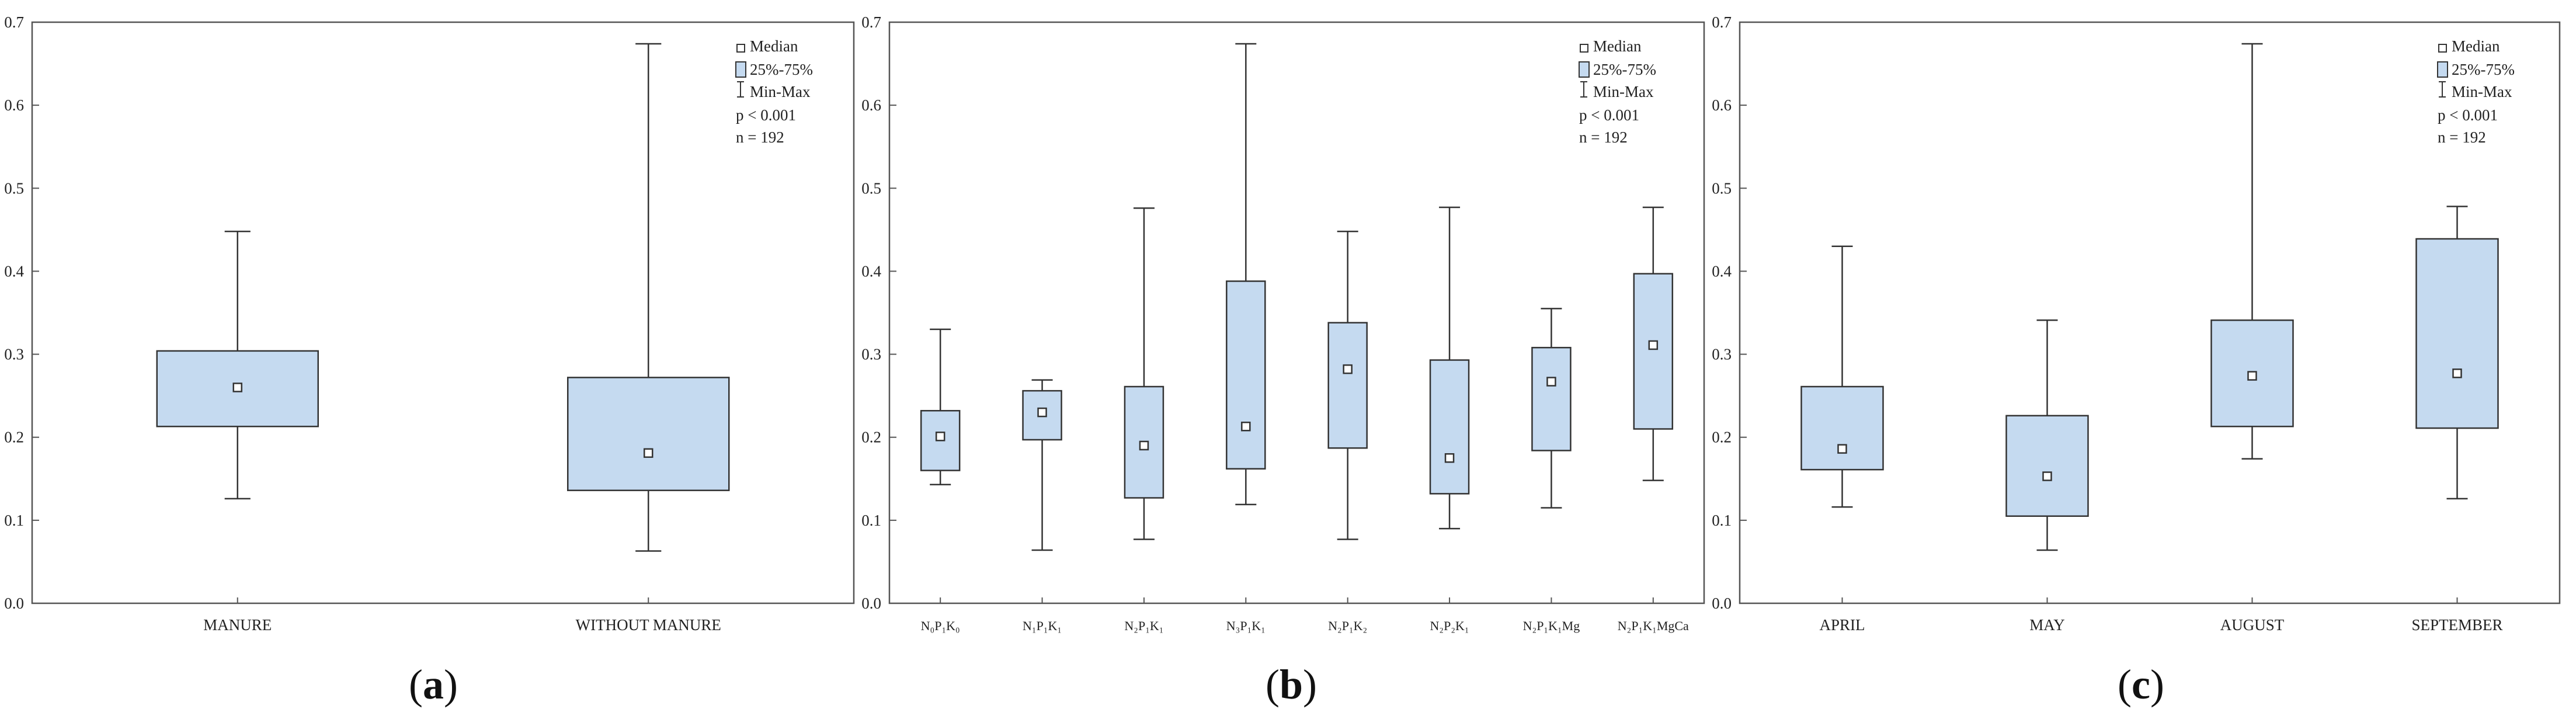 This screenshot has width=2576, height=716. I want to click on category-label: MANURE, so click(238, 625).